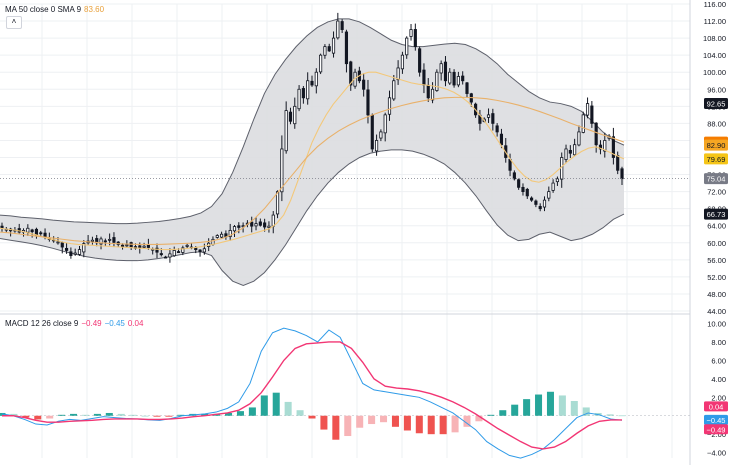  What do you see at coordinates (56, 9) in the screenshot?
I see `ma-legend: MA 50 close 0 SMA 9 83.60` at bounding box center [56, 9].